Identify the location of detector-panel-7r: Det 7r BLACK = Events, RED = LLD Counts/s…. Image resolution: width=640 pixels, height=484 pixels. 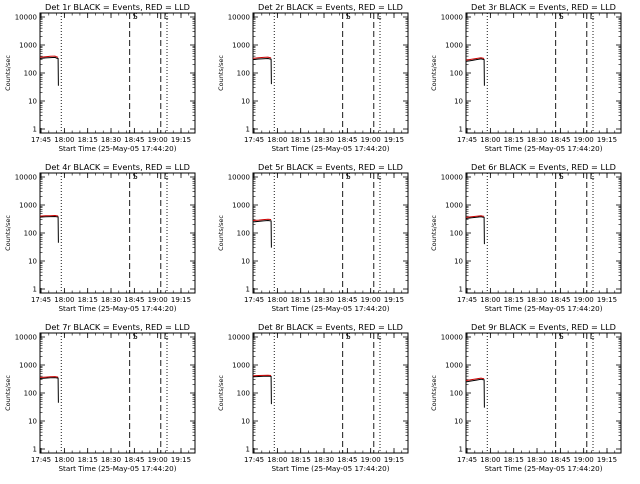
(100, 397).